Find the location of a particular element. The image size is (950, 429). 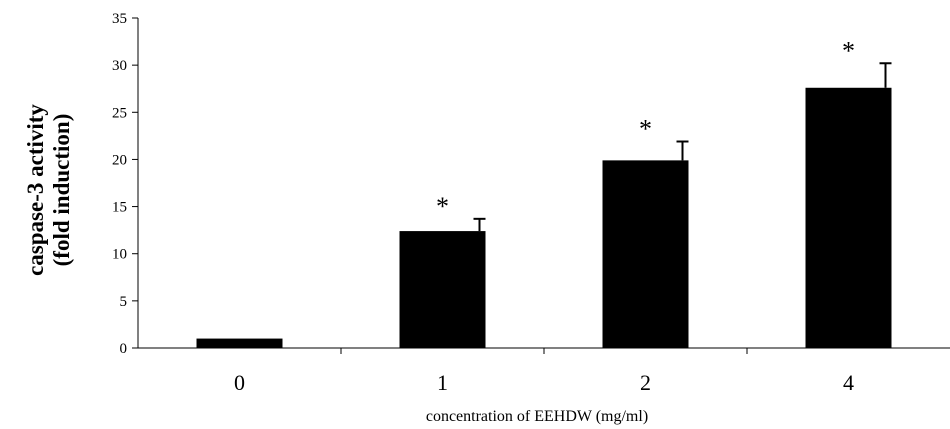

x-tick-label: 0 is located at coordinates (239, 382).